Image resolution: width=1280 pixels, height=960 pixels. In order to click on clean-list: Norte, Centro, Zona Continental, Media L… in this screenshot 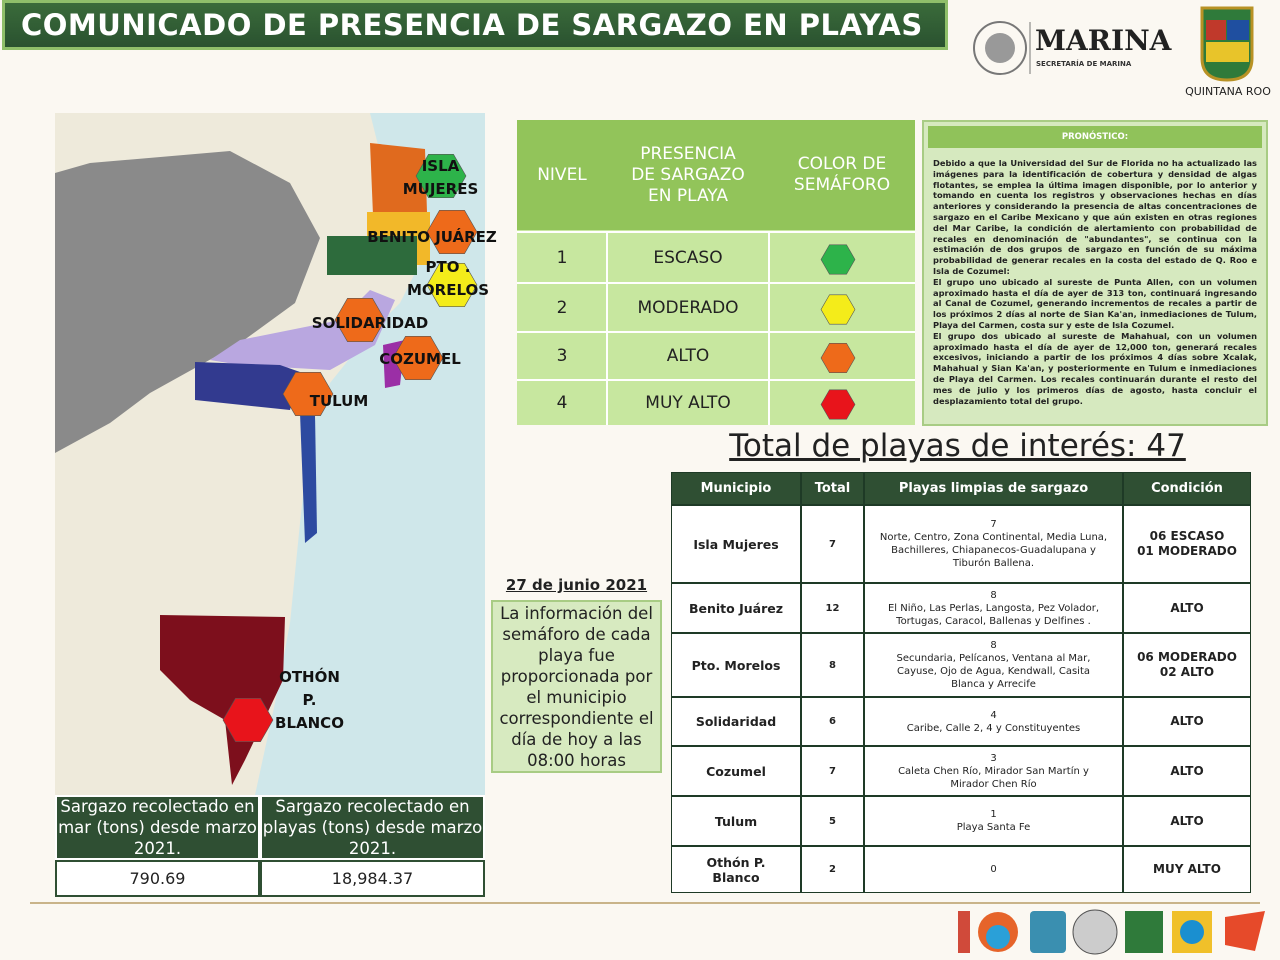, I will do `click(993, 550)`.